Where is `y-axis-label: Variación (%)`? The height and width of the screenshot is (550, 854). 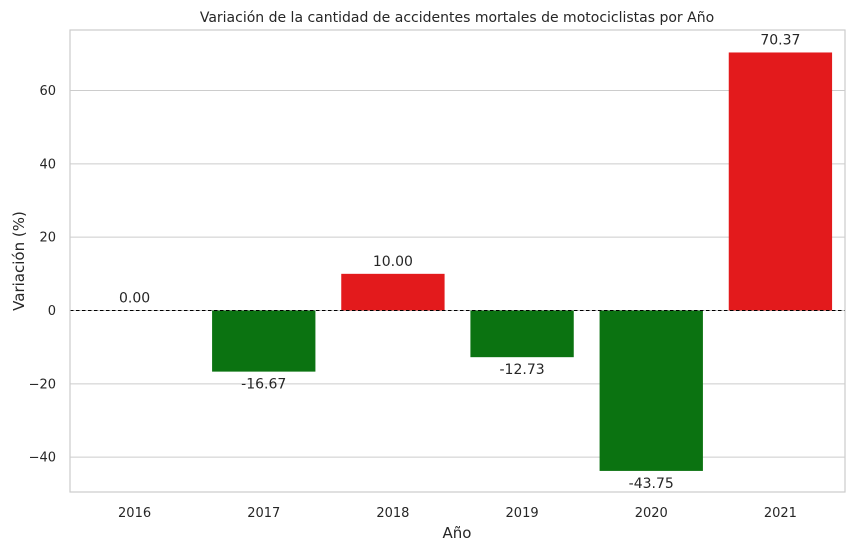 y-axis-label: Variación (%) is located at coordinates (19, 261).